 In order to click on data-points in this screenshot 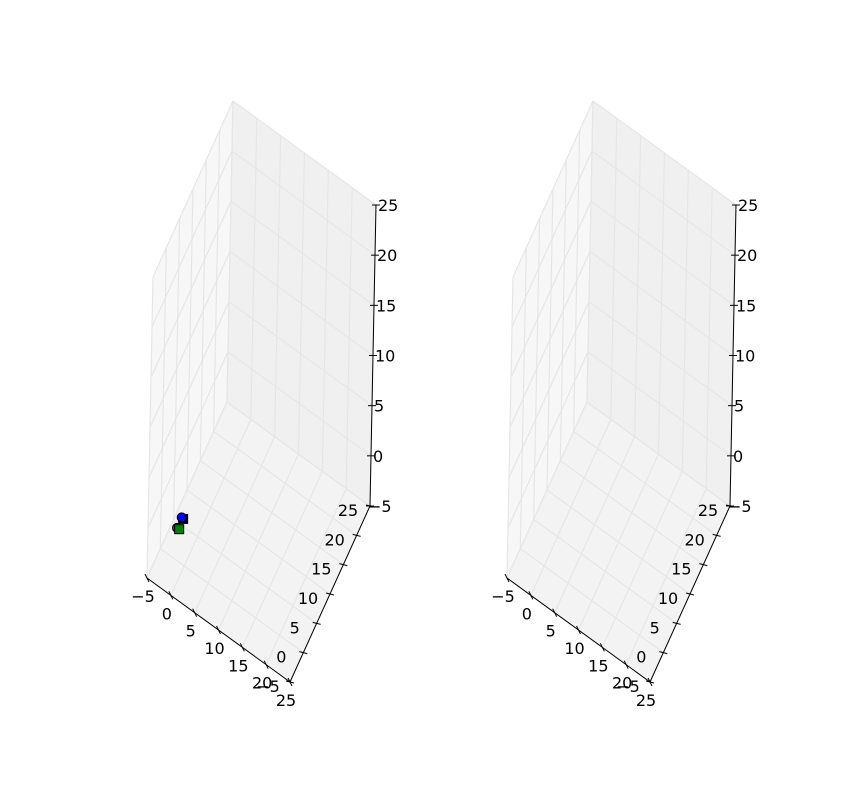, I will do `click(180, 523)`.